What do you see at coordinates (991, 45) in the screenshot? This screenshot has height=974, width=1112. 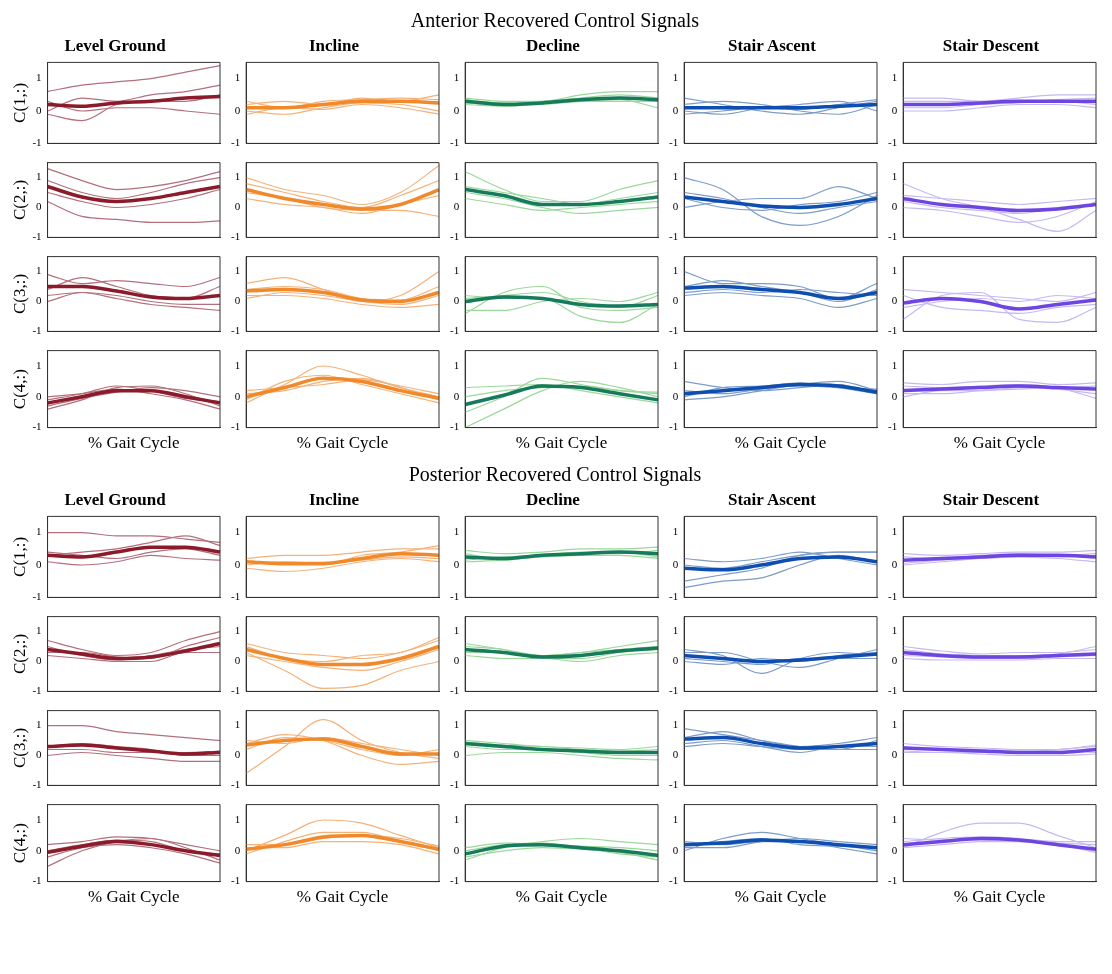 I see `chart-title: Stair Descent` at bounding box center [991, 45].